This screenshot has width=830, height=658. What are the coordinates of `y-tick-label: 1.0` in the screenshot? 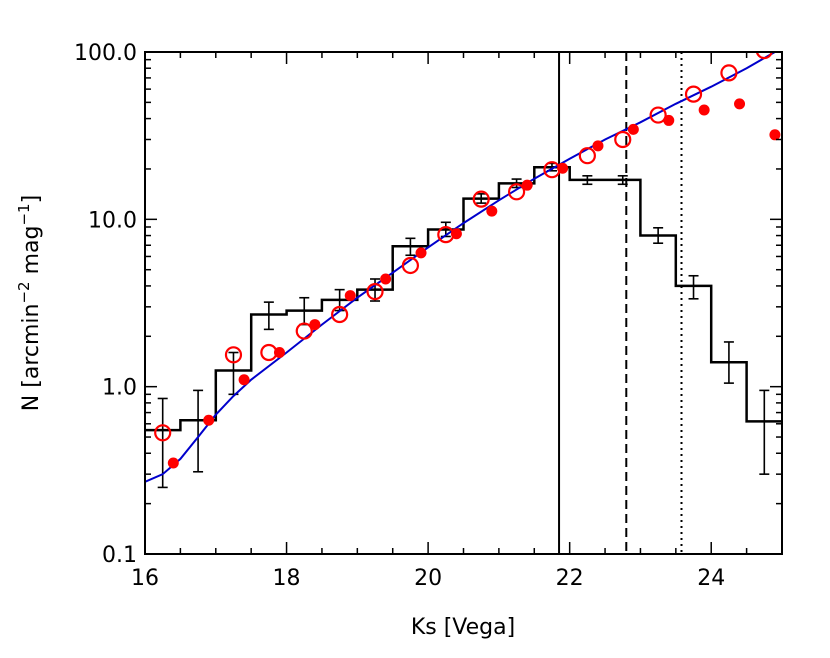 It's located at (119, 388).